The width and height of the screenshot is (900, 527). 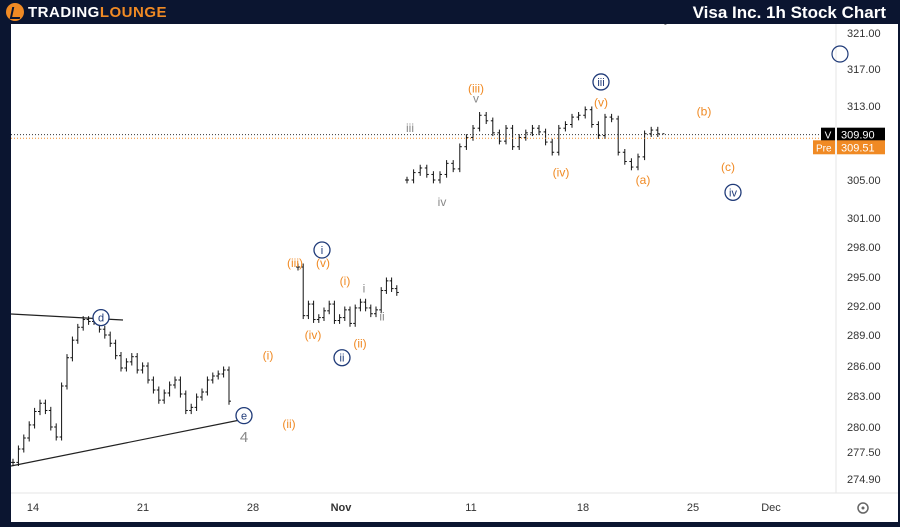 I want to click on y-tick-label: 280.00, so click(x=864, y=428).